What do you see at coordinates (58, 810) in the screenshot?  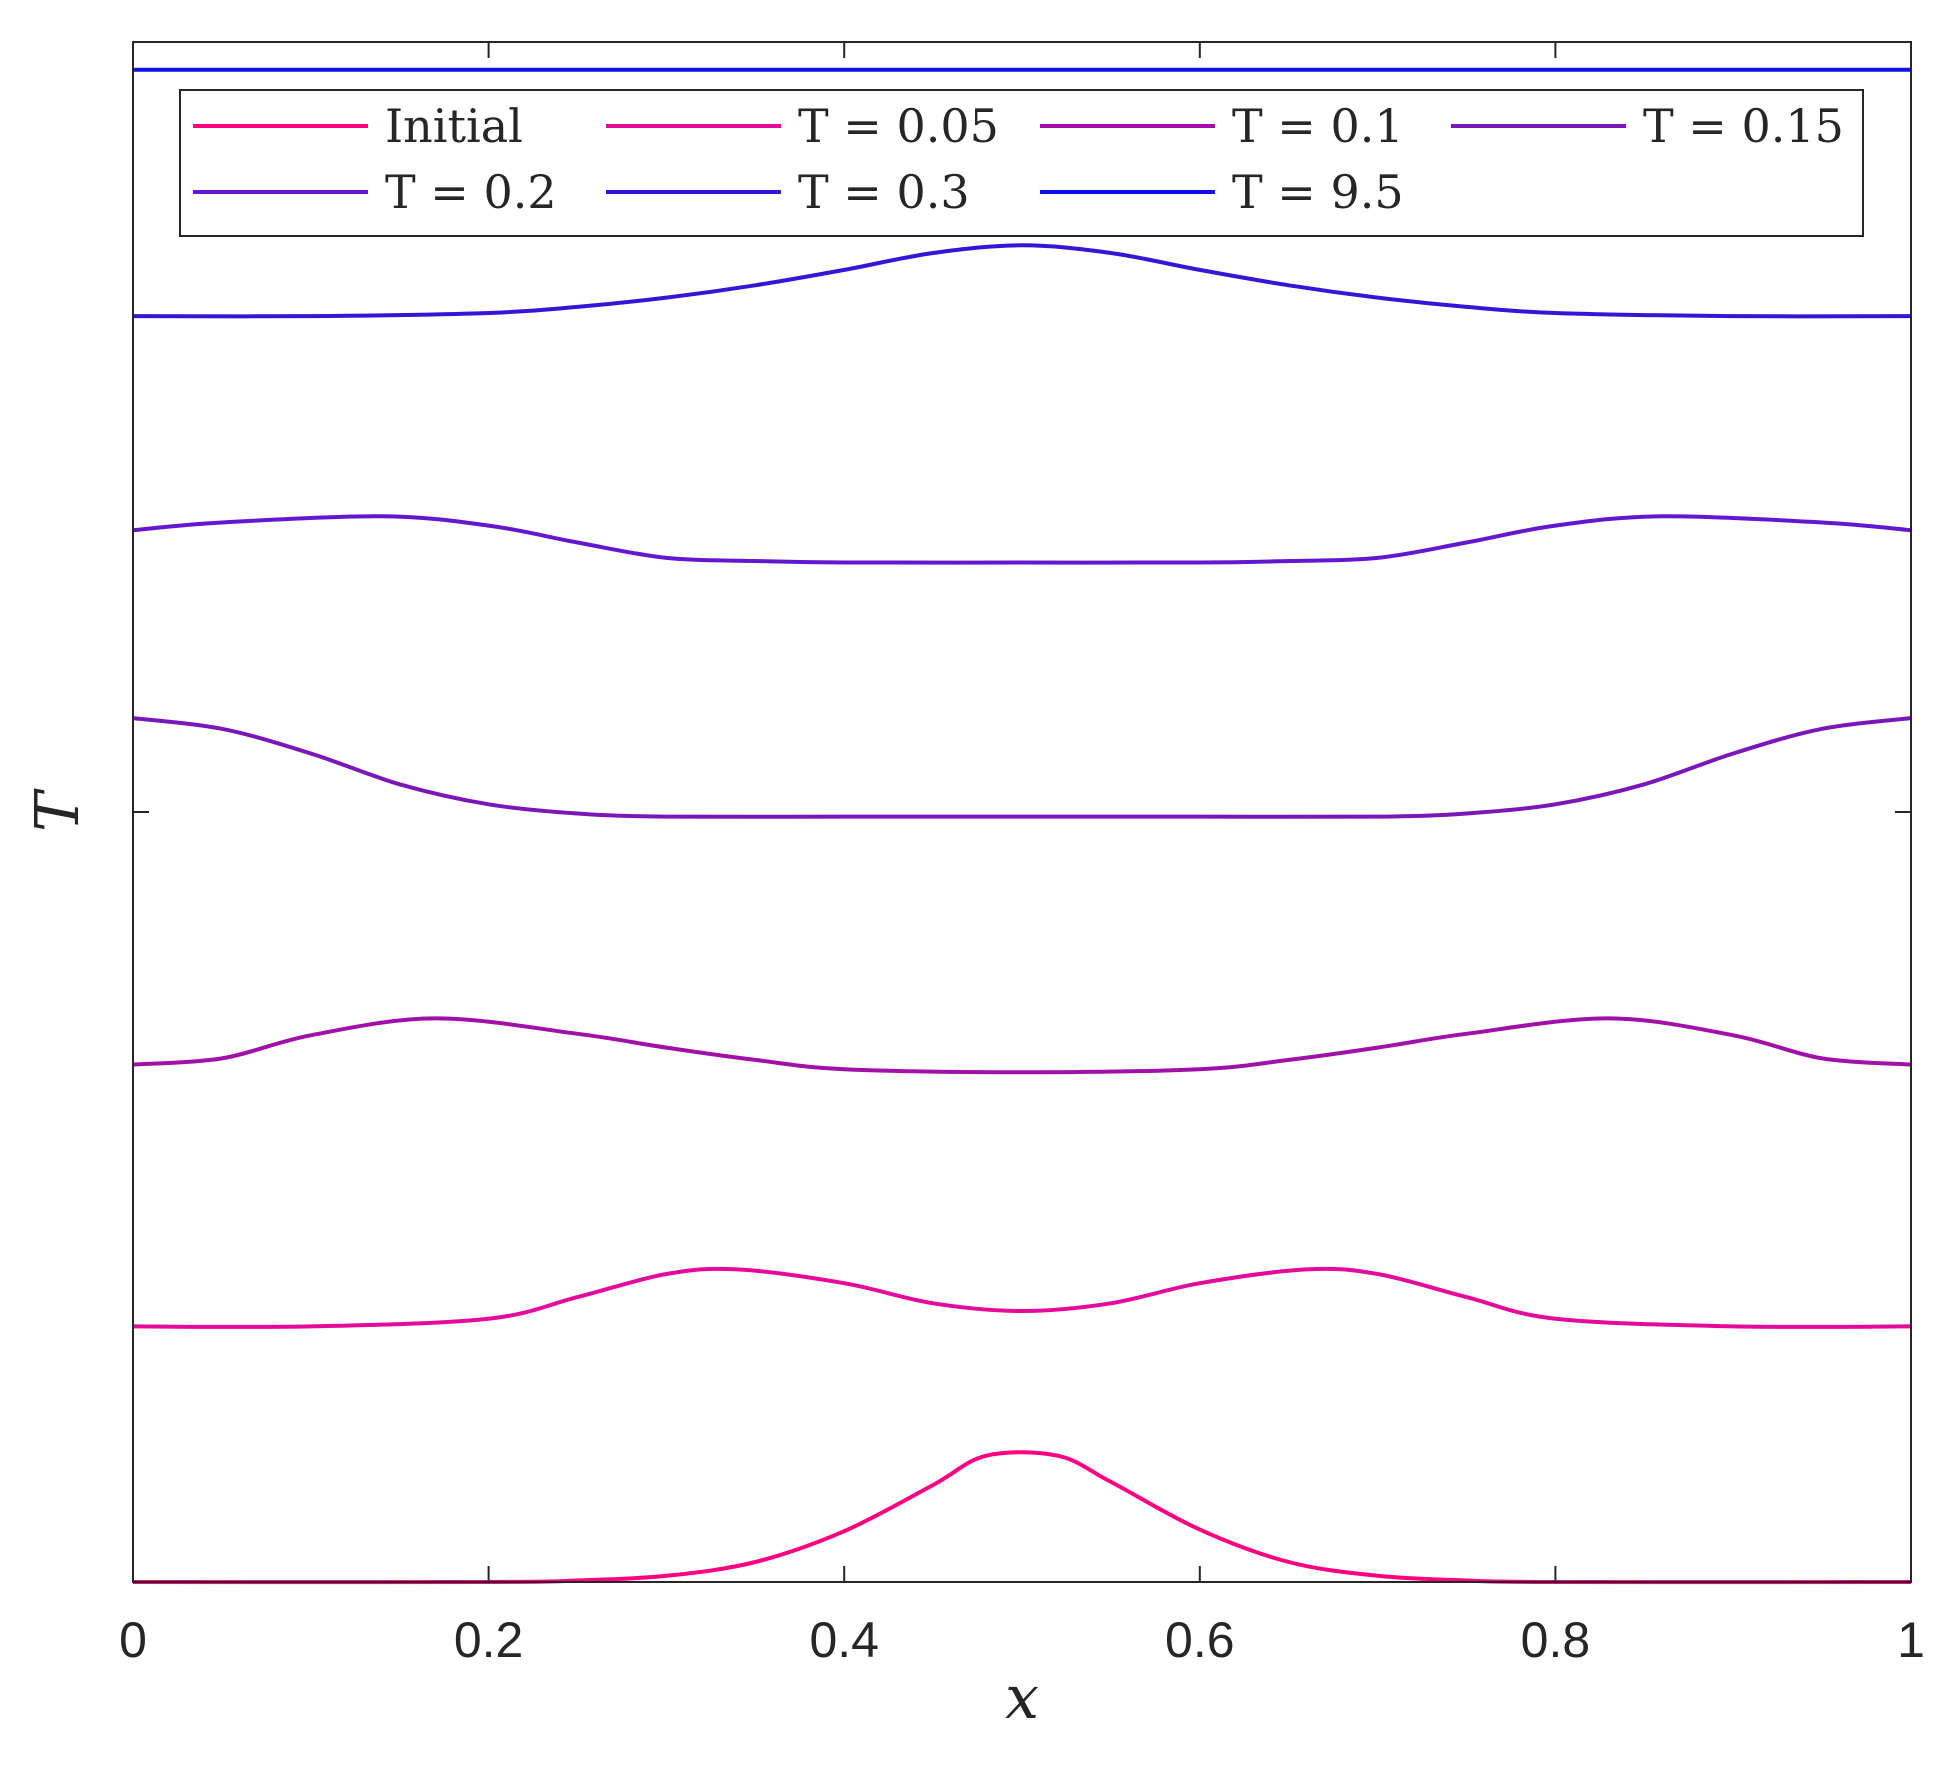 I see `y-axis-title: T` at bounding box center [58, 810].